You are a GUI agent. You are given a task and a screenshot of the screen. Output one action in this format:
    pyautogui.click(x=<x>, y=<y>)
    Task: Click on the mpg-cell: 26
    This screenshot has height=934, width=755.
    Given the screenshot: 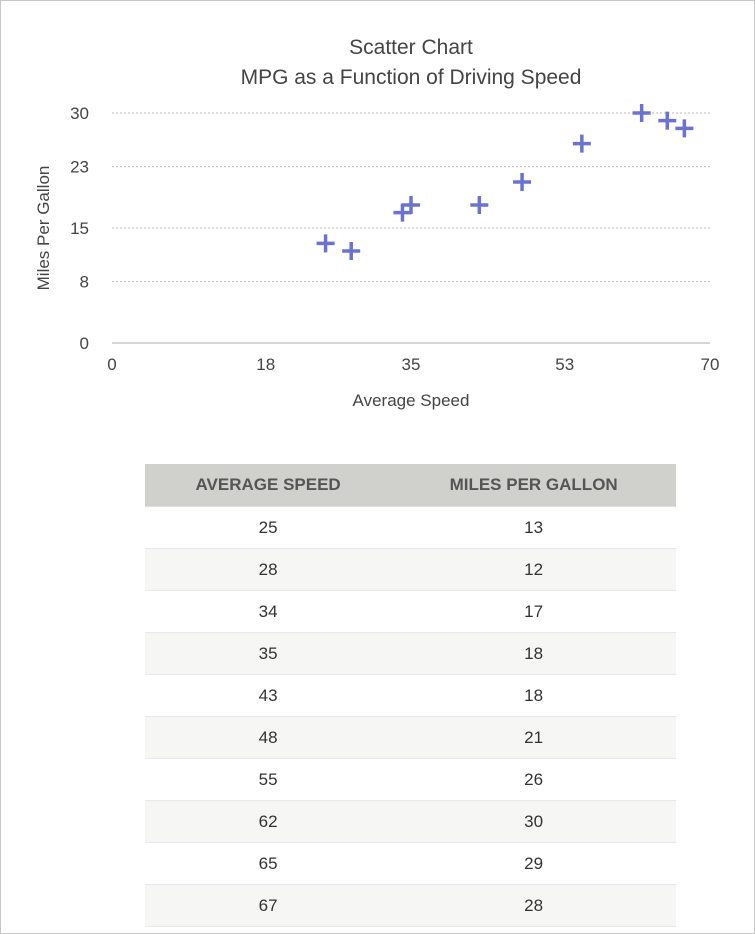 What is the action you would take?
    pyautogui.click(x=533, y=779)
    